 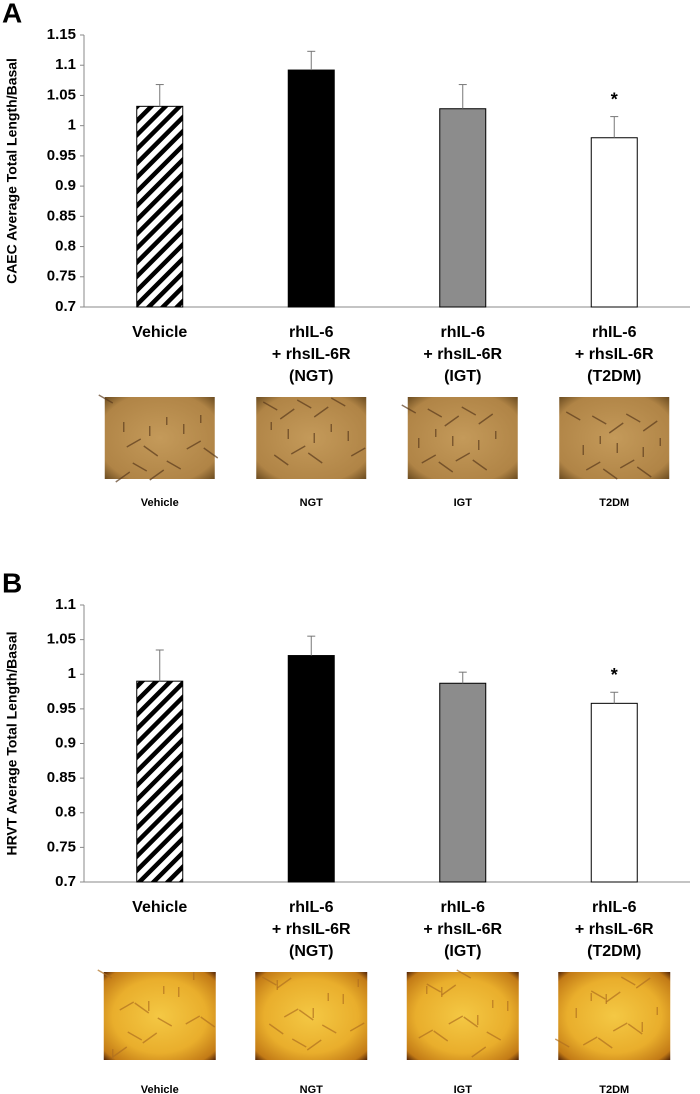 What do you see at coordinates (61, 639) in the screenshot?
I see `y-tick-label: 1.05` at bounding box center [61, 639].